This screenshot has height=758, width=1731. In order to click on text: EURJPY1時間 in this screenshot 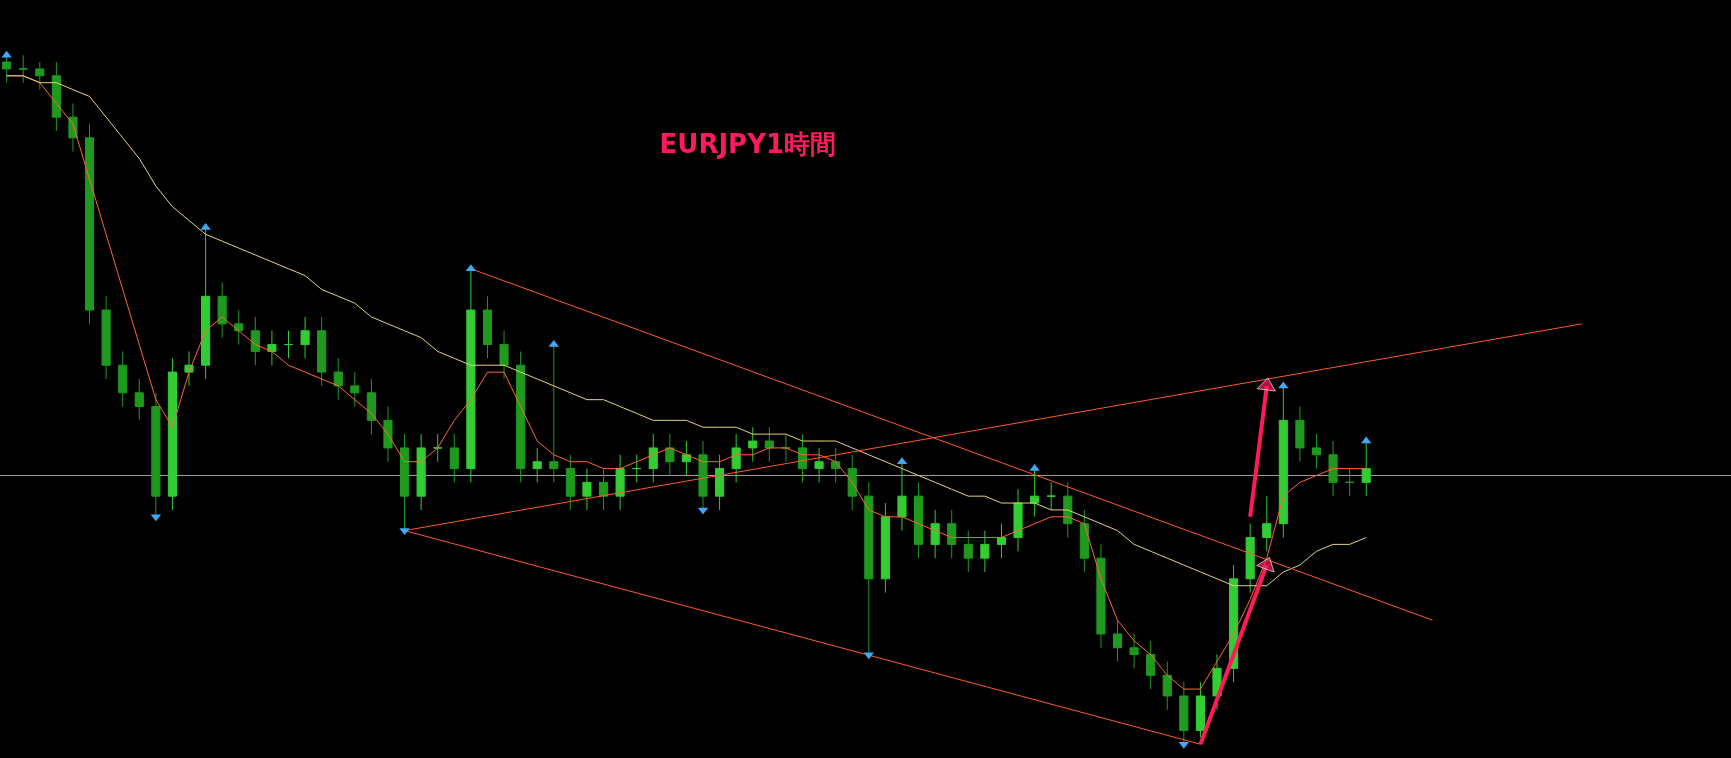, I will do `click(748, 144)`.